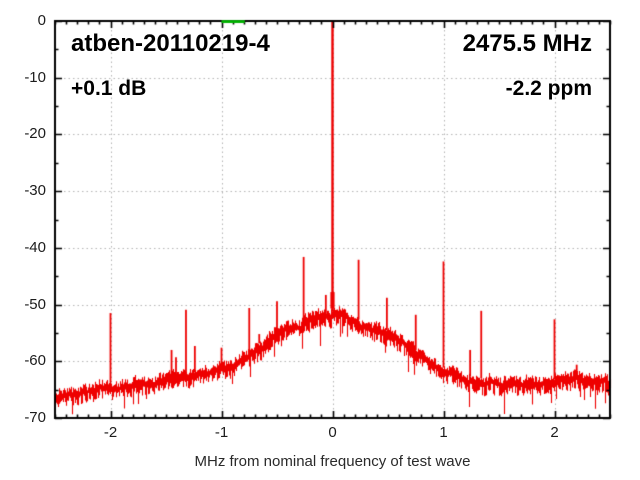 Image resolution: width=640 pixels, height=480 pixels. What do you see at coordinates (35, 361) in the screenshot?
I see `y-tick-label: -60` at bounding box center [35, 361].